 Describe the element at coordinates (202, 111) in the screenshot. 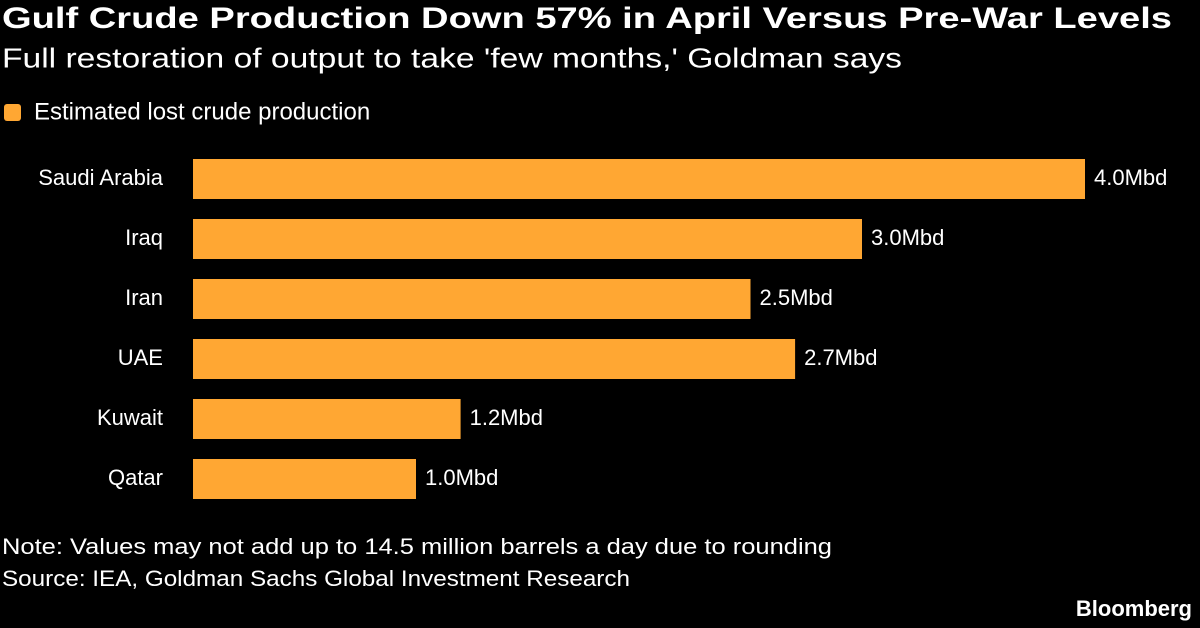

I see `legend-label: Estimated lost crude production` at that location.